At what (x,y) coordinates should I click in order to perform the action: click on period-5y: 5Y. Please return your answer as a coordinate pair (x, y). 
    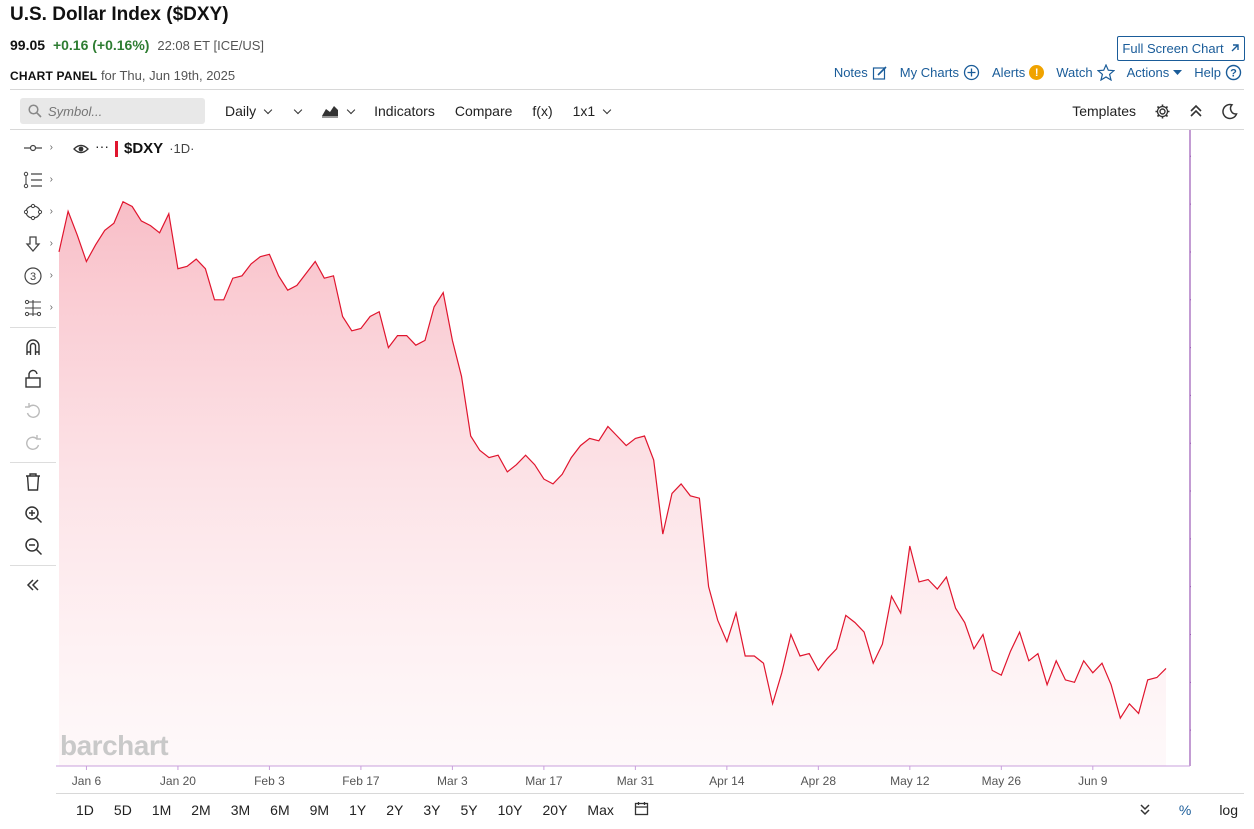
    Looking at the image, I should click on (469, 810).